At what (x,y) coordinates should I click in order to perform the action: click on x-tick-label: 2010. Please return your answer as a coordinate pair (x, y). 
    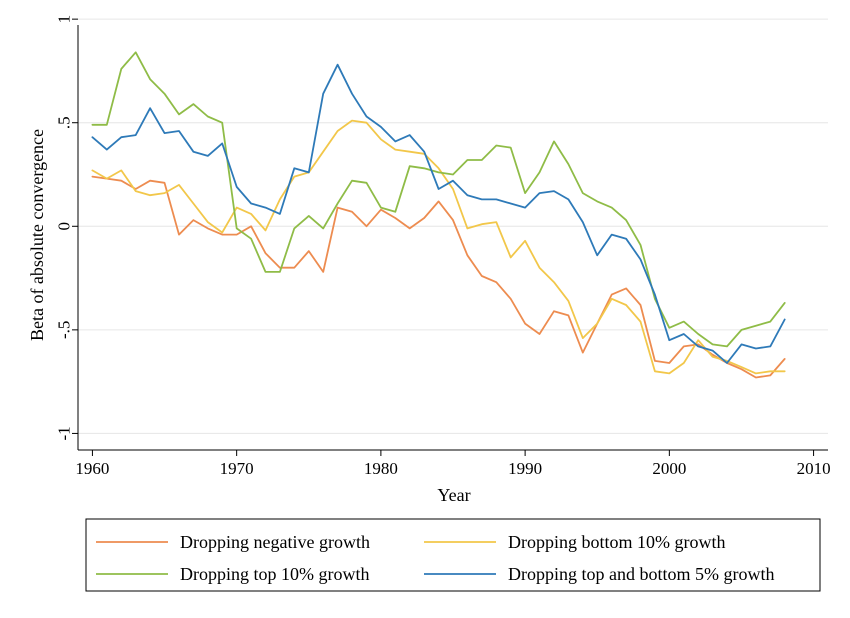
    Looking at the image, I should click on (814, 468).